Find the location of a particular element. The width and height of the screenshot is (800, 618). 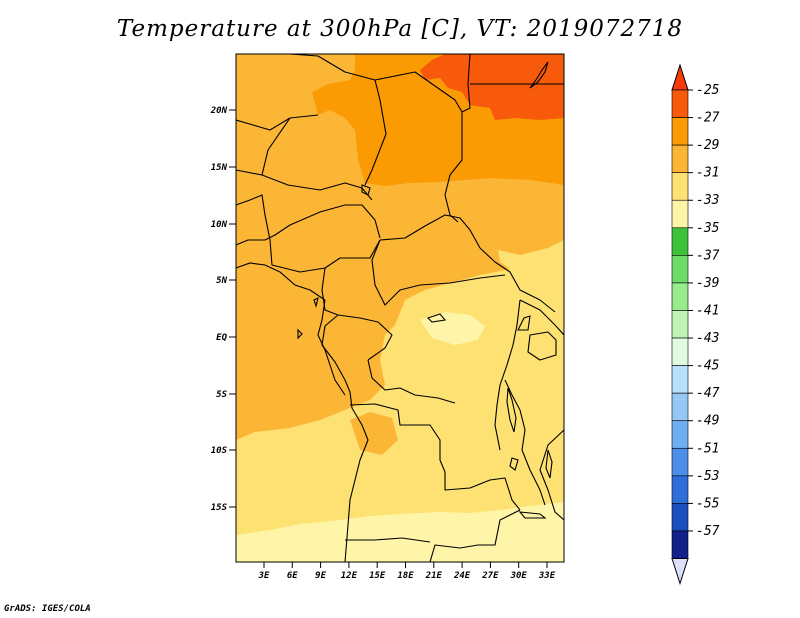

lon-tick-label: 12E is located at coordinates (349, 576).